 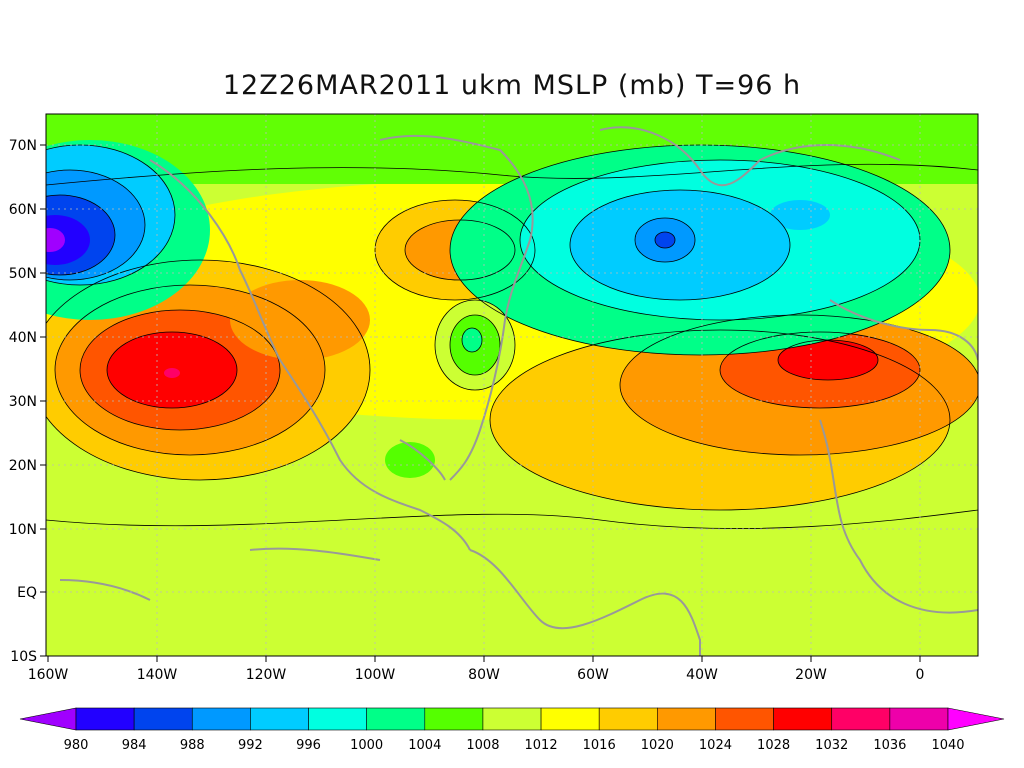 I want to click on colorbar-level-label: 1040, so click(x=947, y=745).